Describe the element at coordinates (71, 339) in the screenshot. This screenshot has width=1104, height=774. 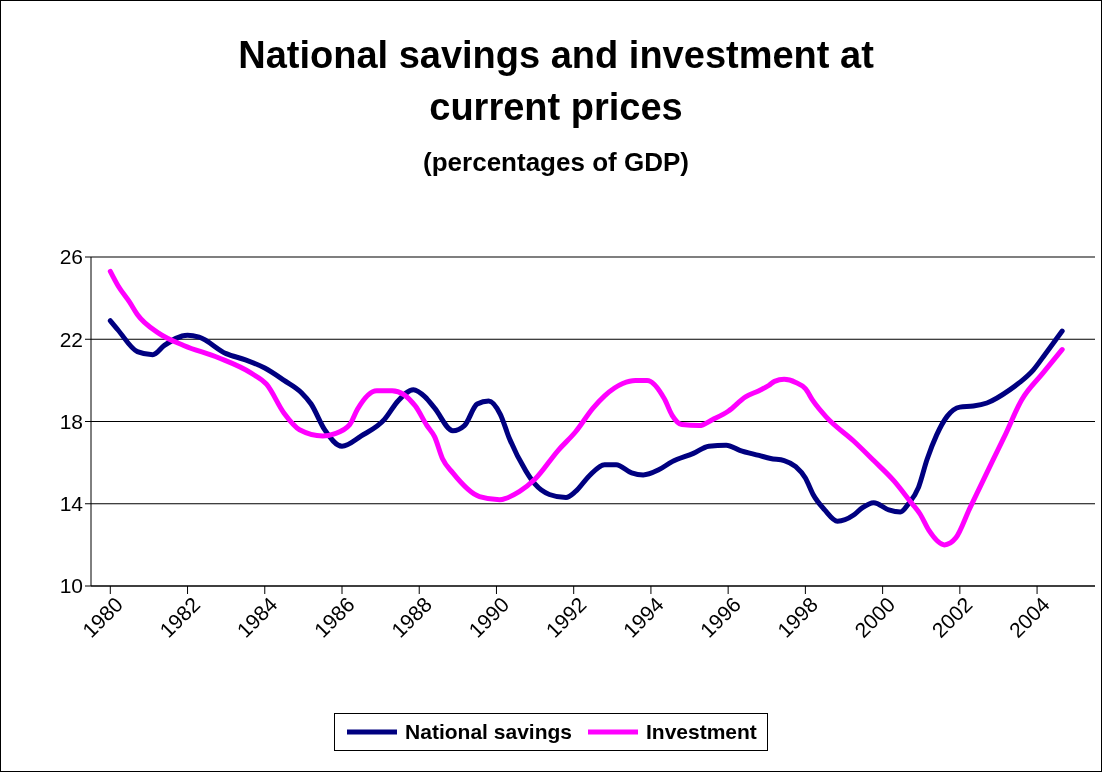
I see `y-tick-label: 22` at that location.